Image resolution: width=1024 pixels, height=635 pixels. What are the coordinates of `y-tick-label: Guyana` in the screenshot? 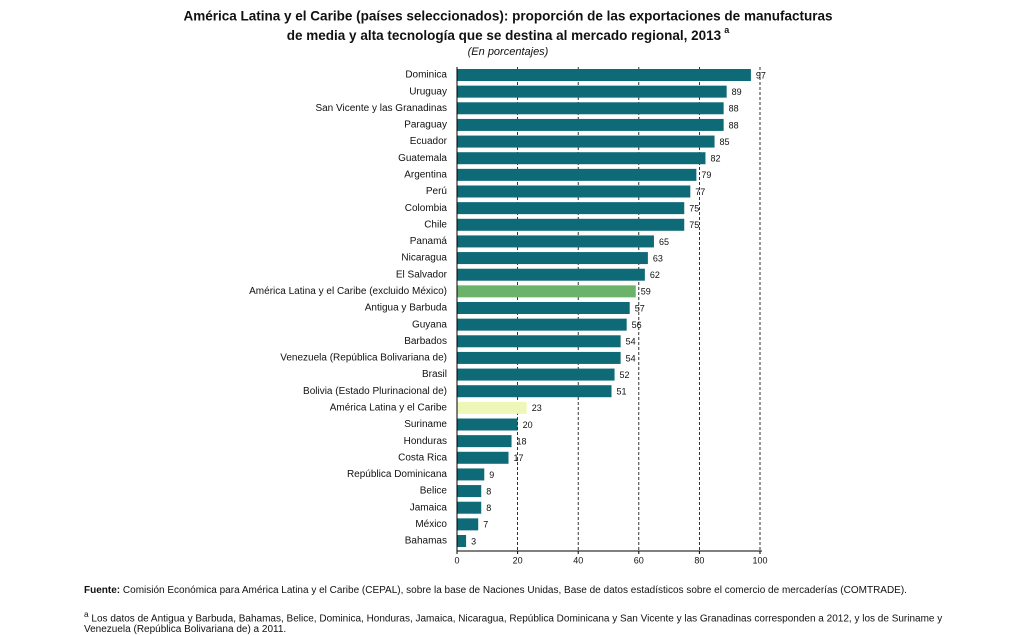 It's located at (429, 324).